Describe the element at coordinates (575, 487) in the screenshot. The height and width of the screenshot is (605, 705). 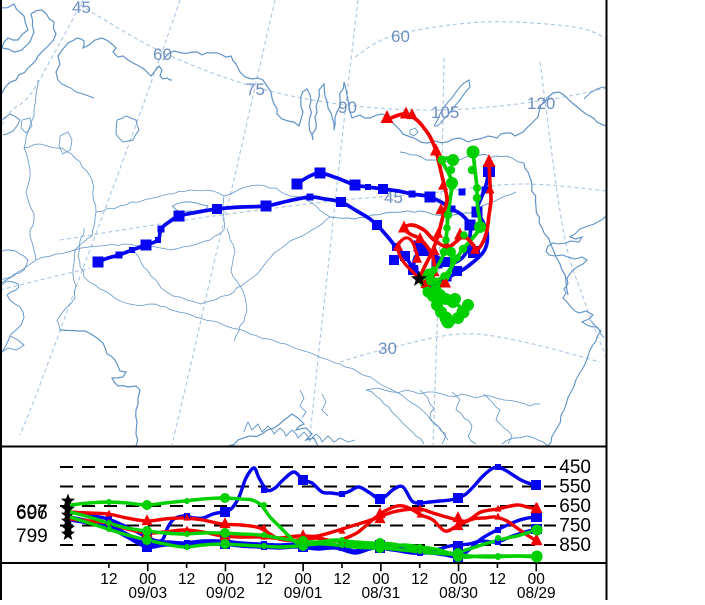
I see `svg-text: 550` at that location.